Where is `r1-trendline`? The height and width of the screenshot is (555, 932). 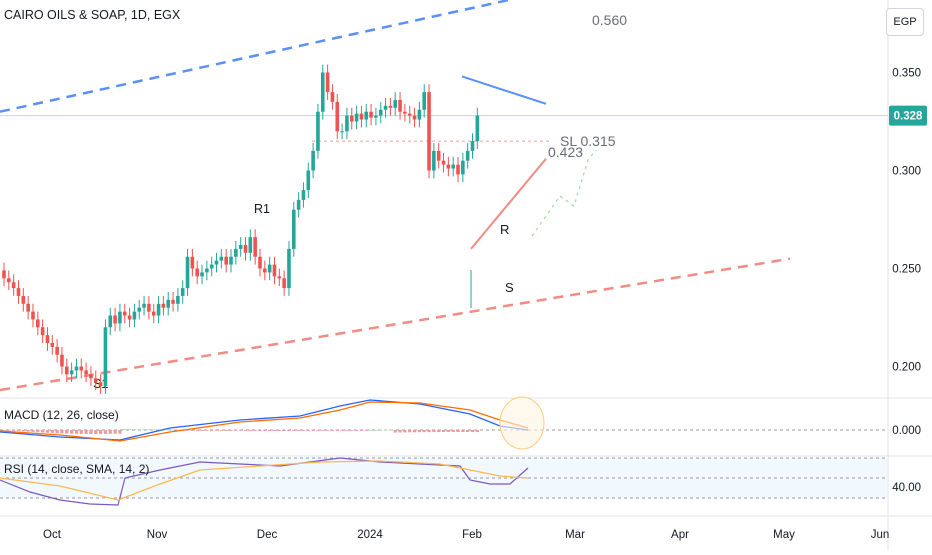
r1-trendline is located at coordinates (257, 56).